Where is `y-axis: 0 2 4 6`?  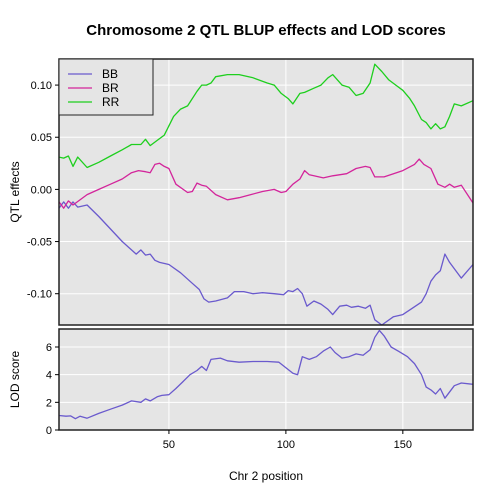 y-axis: 0 2 4 6 is located at coordinates (52, 389).